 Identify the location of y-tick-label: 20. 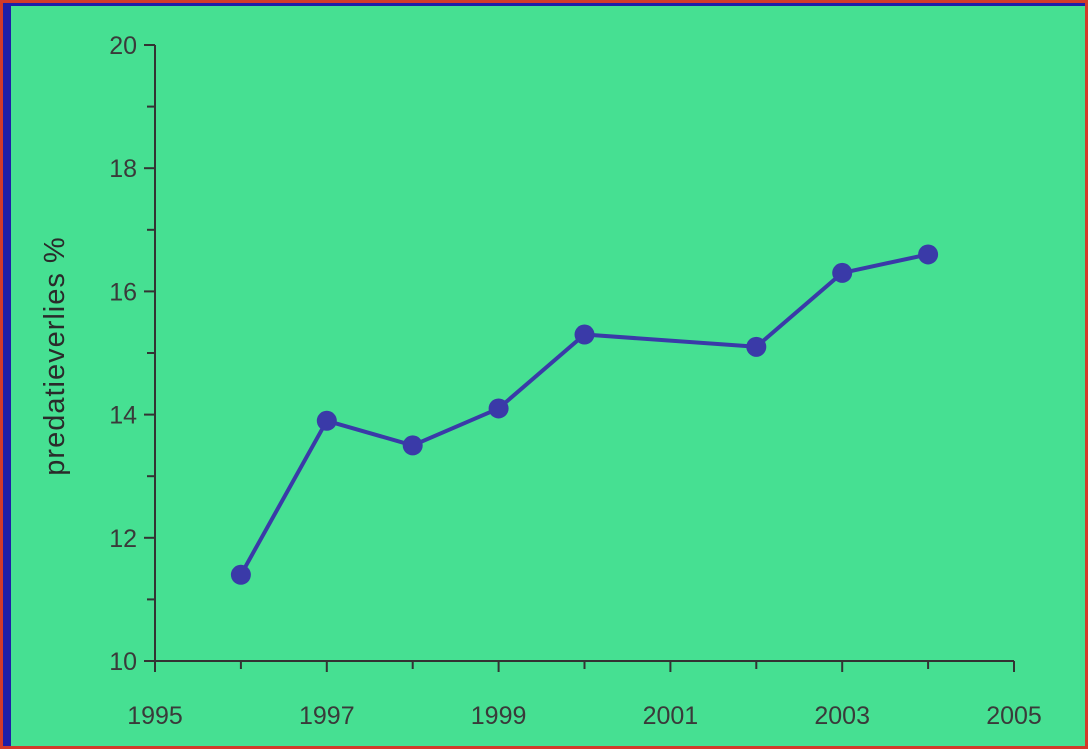
(123, 46).